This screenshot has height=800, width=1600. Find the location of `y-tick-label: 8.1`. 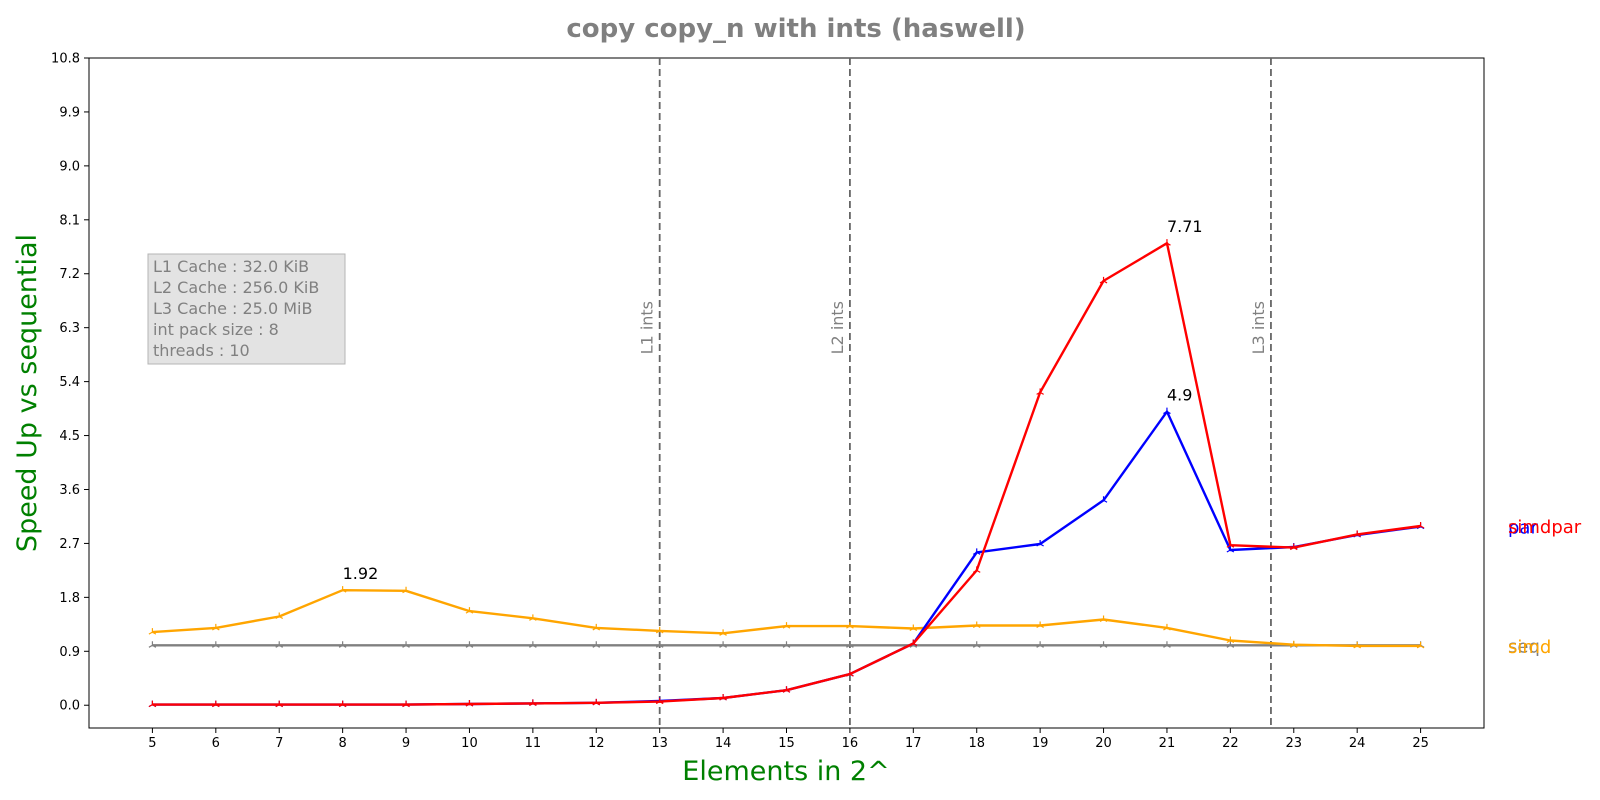

y-tick-label: 8.1 is located at coordinates (69, 220).